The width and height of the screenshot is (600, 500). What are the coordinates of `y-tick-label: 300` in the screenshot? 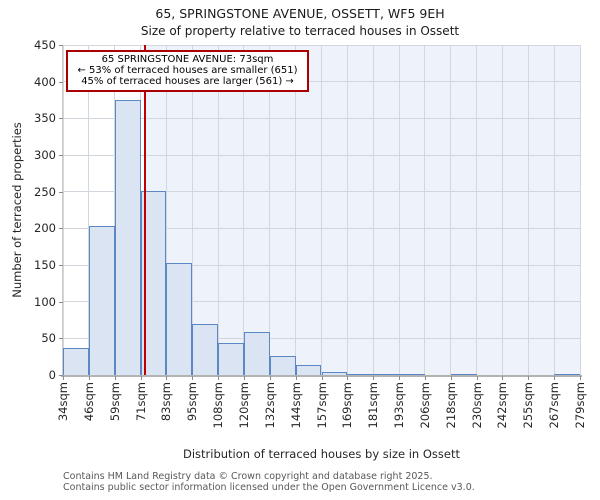 It's located at (45, 155).